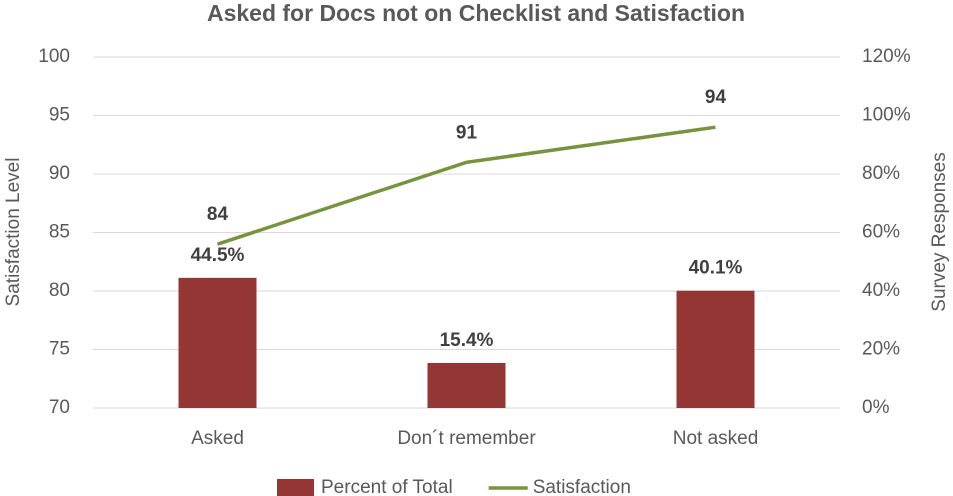  What do you see at coordinates (217, 438) in the screenshot?
I see `x-tick-label: Asked` at bounding box center [217, 438].